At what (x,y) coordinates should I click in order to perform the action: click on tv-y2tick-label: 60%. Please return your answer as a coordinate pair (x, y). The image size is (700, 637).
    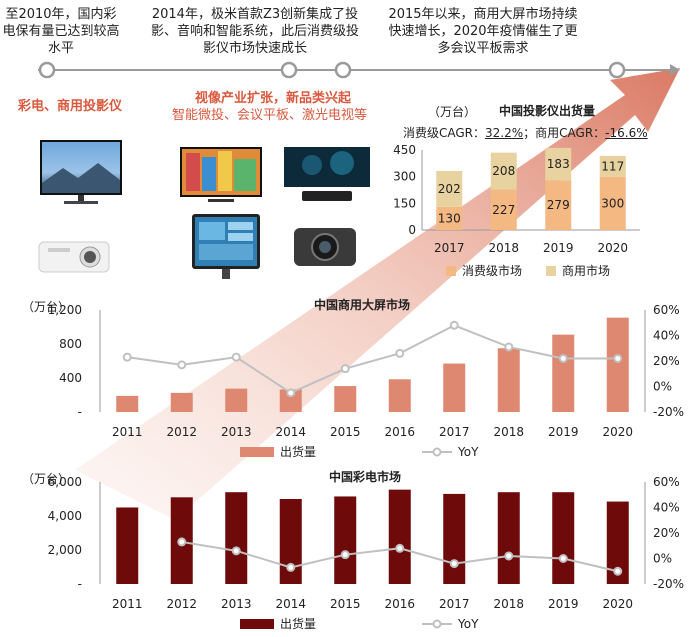
    Looking at the image, I should click on (666, 482).